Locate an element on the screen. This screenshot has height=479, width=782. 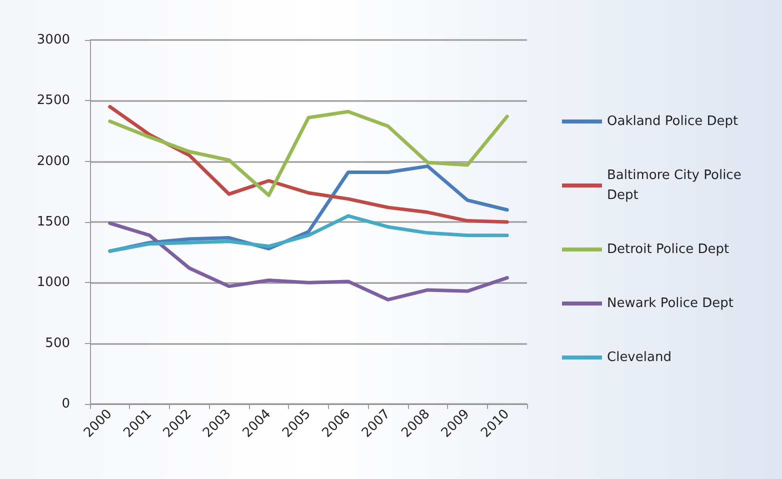
y-tick-label: 1500 is located at coordinates (53, 222).